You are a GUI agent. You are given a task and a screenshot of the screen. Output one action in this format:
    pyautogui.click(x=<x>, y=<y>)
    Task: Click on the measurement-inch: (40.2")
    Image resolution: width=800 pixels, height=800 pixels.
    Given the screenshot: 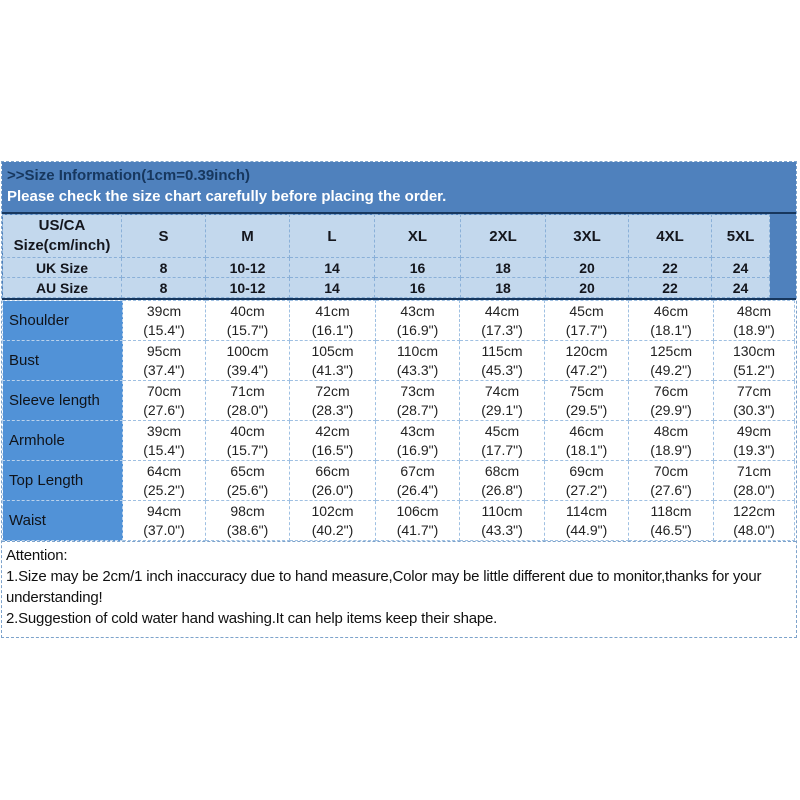 What is the action you would take?
    pyautogui.click(x=332, y=529)
    